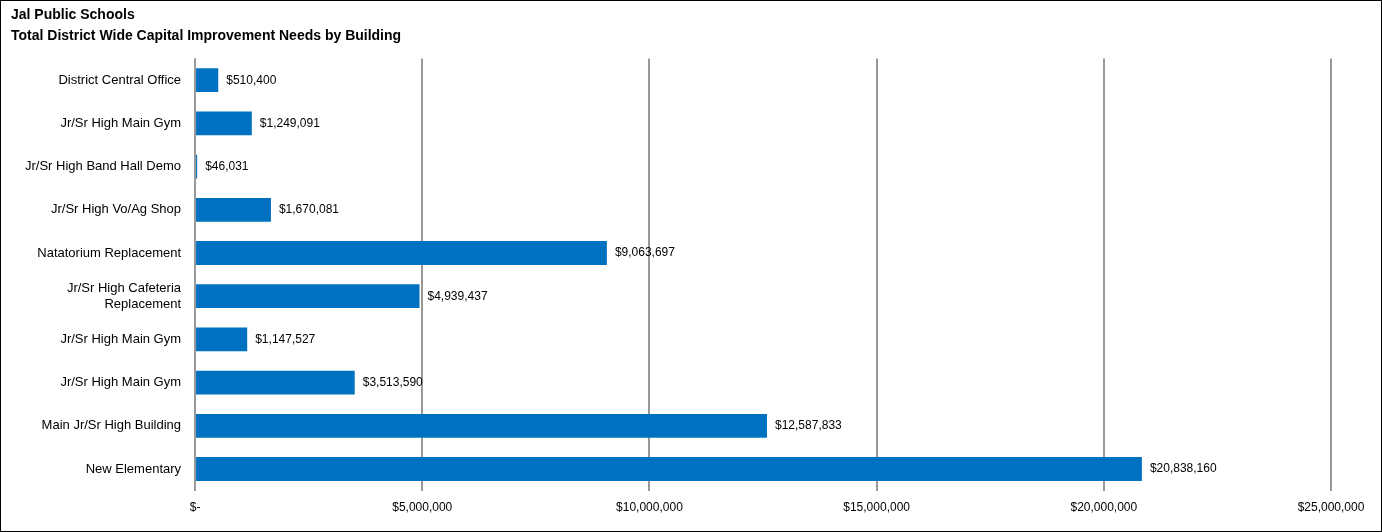 Image resolution: width=1382 pixels, height=532 pixels. I want to click on data-label: $4,939,437, so click(457, 295).